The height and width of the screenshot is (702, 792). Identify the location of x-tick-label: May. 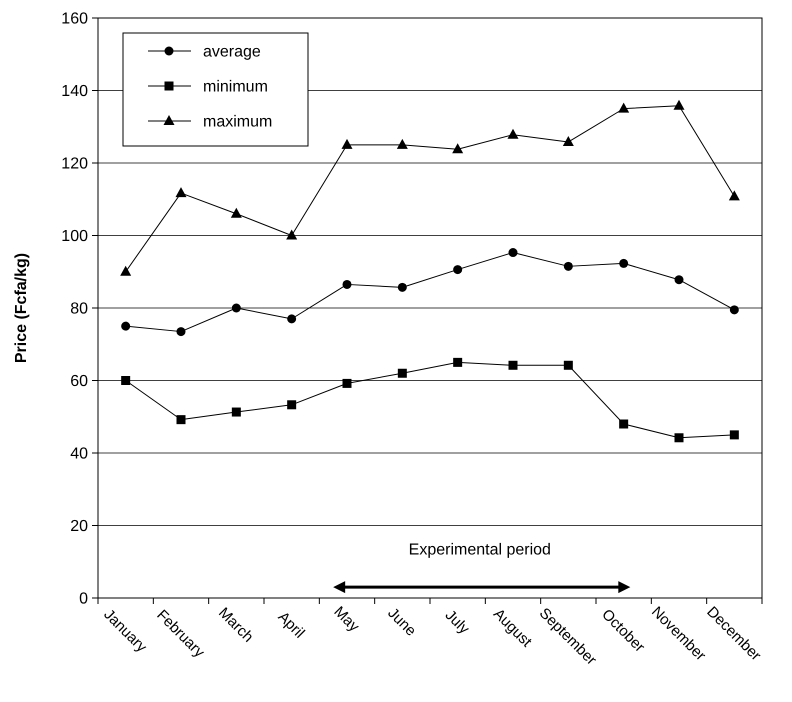
(346, 619).